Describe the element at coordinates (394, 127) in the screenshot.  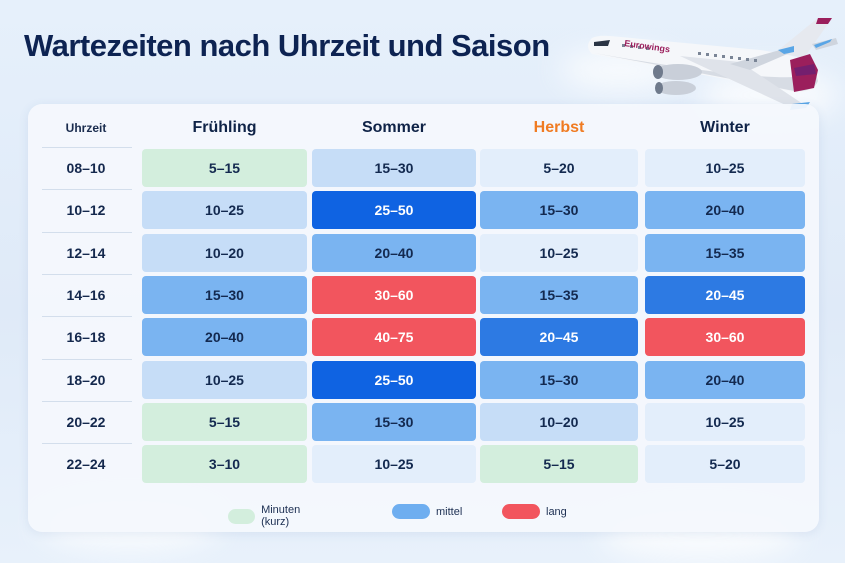
I see `column-header-sommer: Sommer` at that location.